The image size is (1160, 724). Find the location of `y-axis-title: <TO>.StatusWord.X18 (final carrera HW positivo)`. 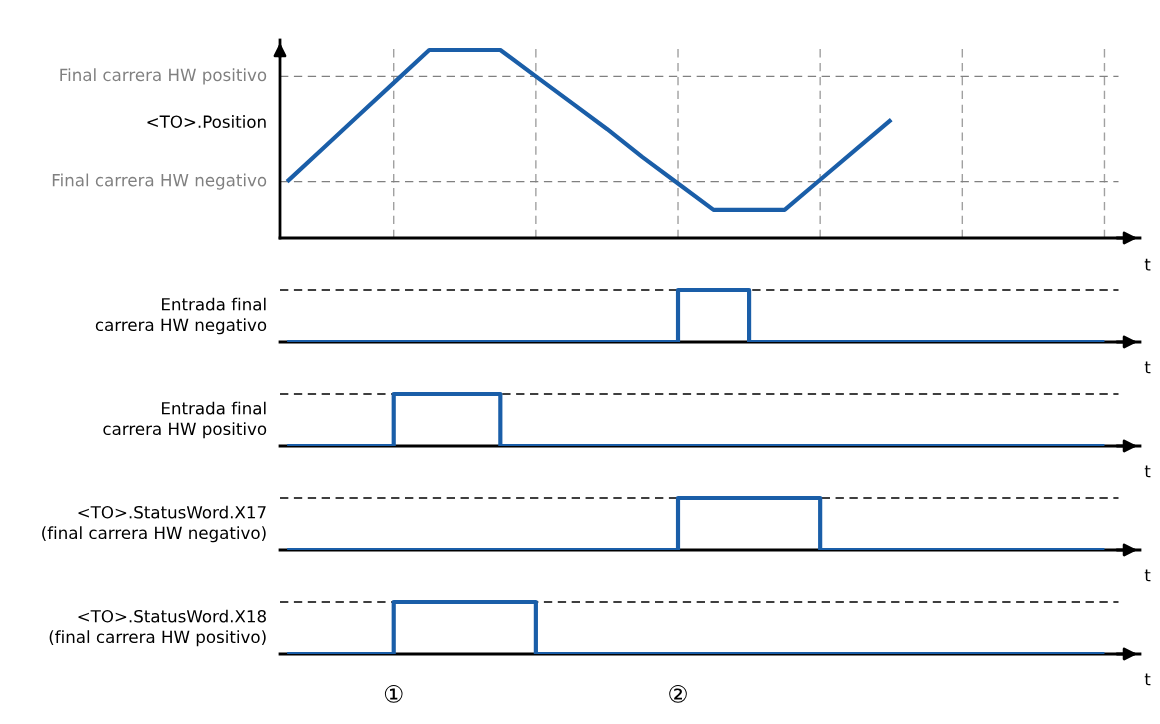

y-axis-title: <TO>.StatusWord.X18 (final carrera HW positivo) is located at coordinates (157, 628).